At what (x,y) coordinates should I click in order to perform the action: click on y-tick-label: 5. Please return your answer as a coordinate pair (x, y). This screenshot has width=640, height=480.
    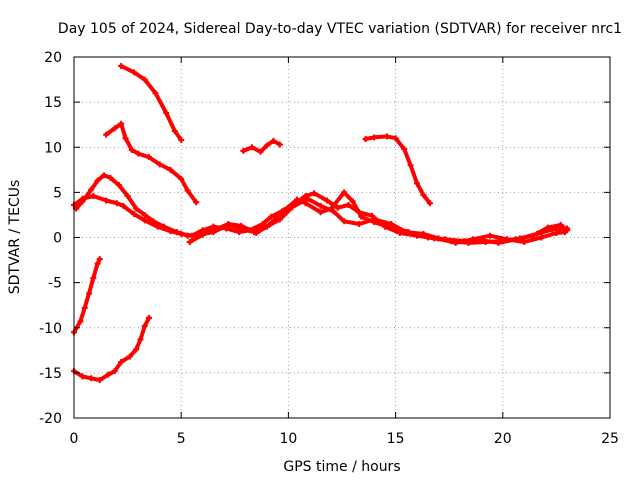
    Looking at the image, I should click on (57, 193).